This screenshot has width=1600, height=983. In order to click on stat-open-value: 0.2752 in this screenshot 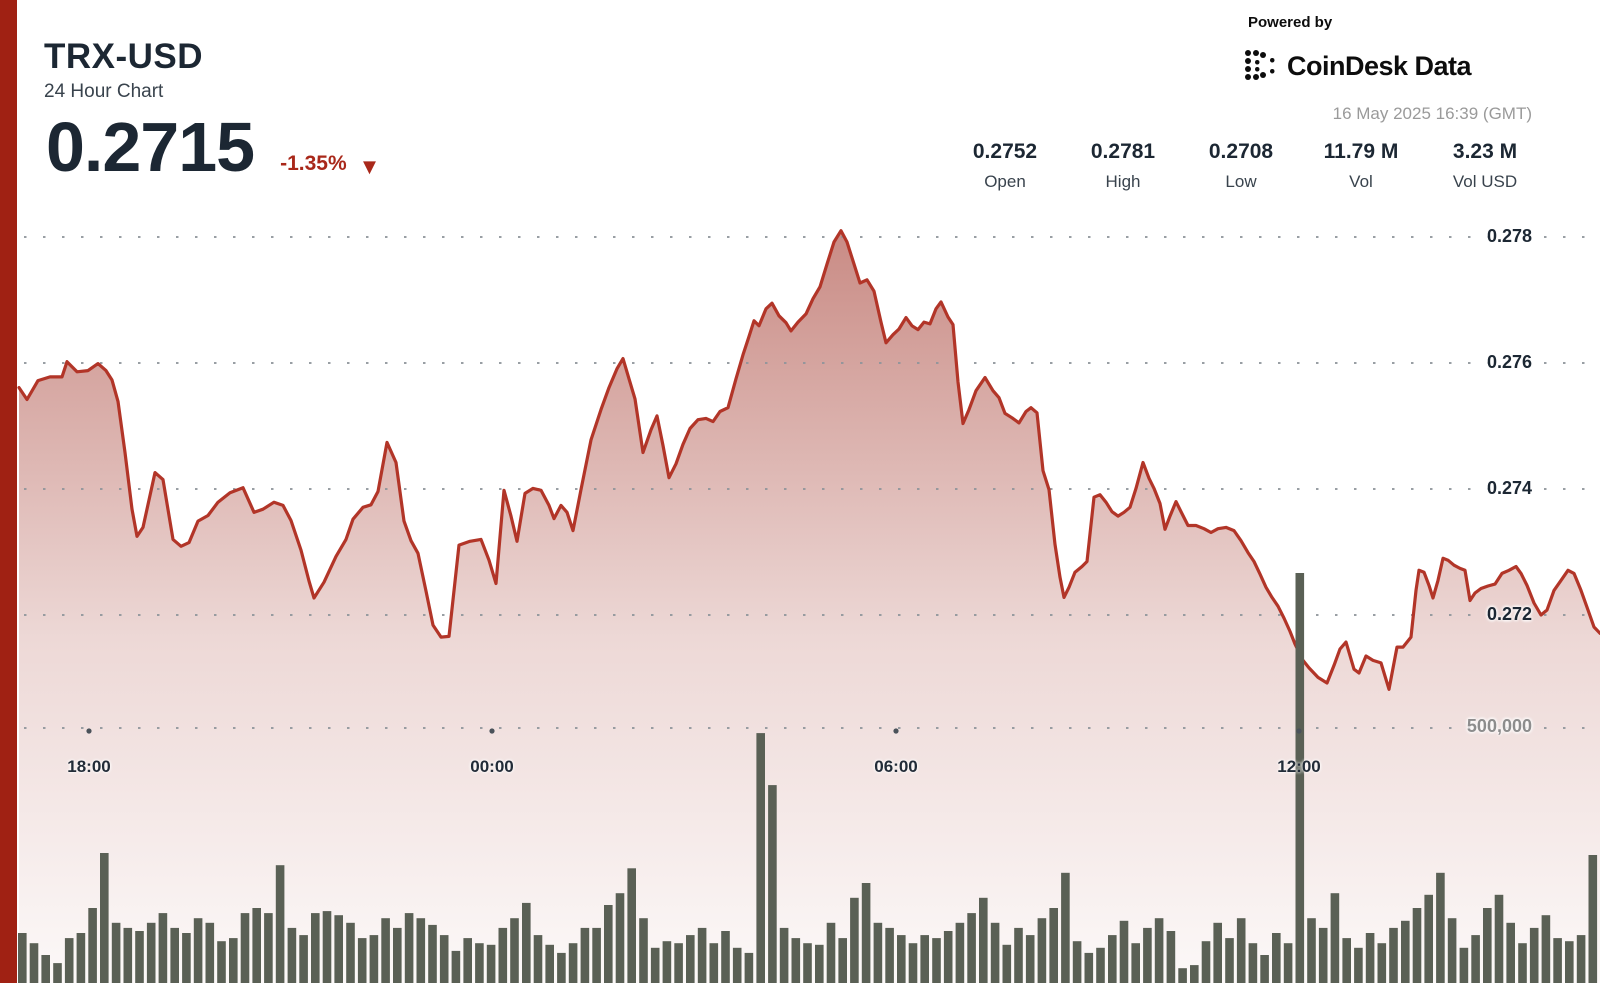, I will do `click(1005, 151)`.